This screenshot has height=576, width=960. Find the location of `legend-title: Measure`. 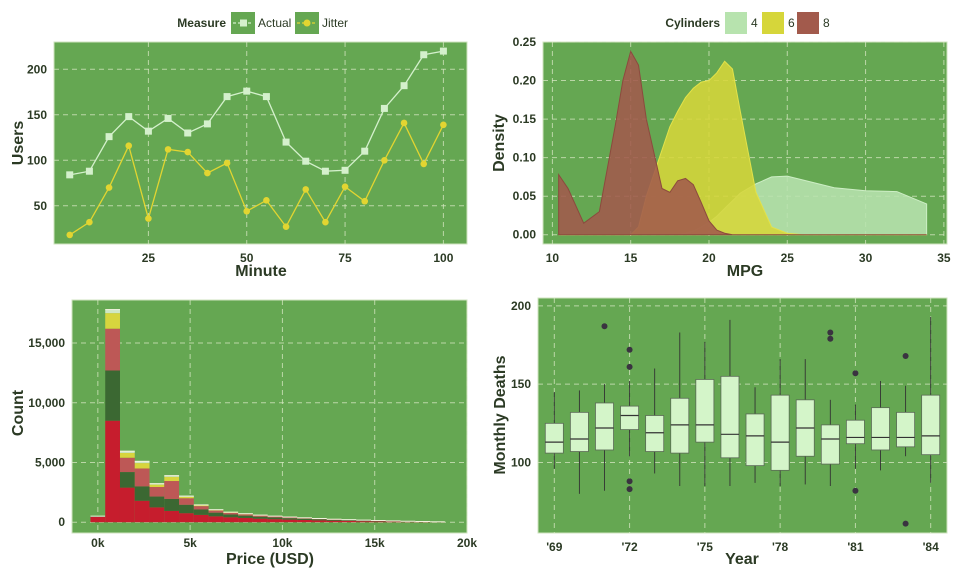

legend-title: Measure is located at coordinates (201, 23).